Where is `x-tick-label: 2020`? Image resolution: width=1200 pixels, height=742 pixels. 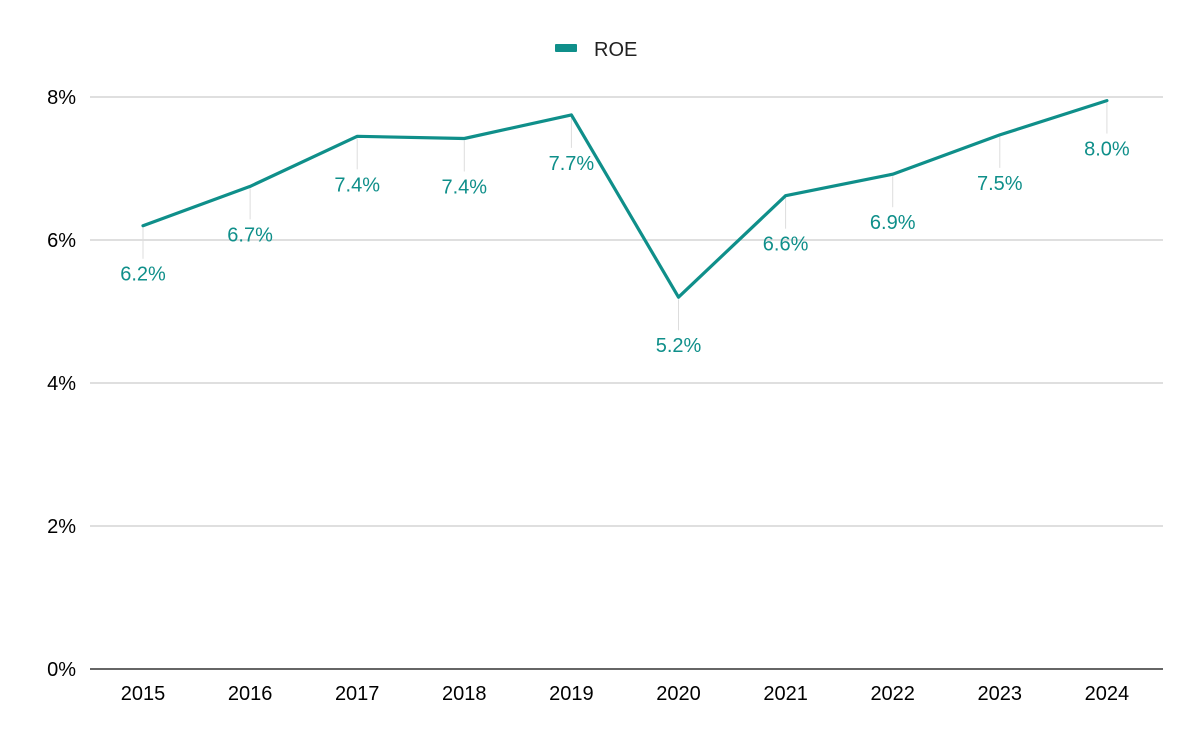
x-tick-label: 2020 is located at coordinates (678, 694).